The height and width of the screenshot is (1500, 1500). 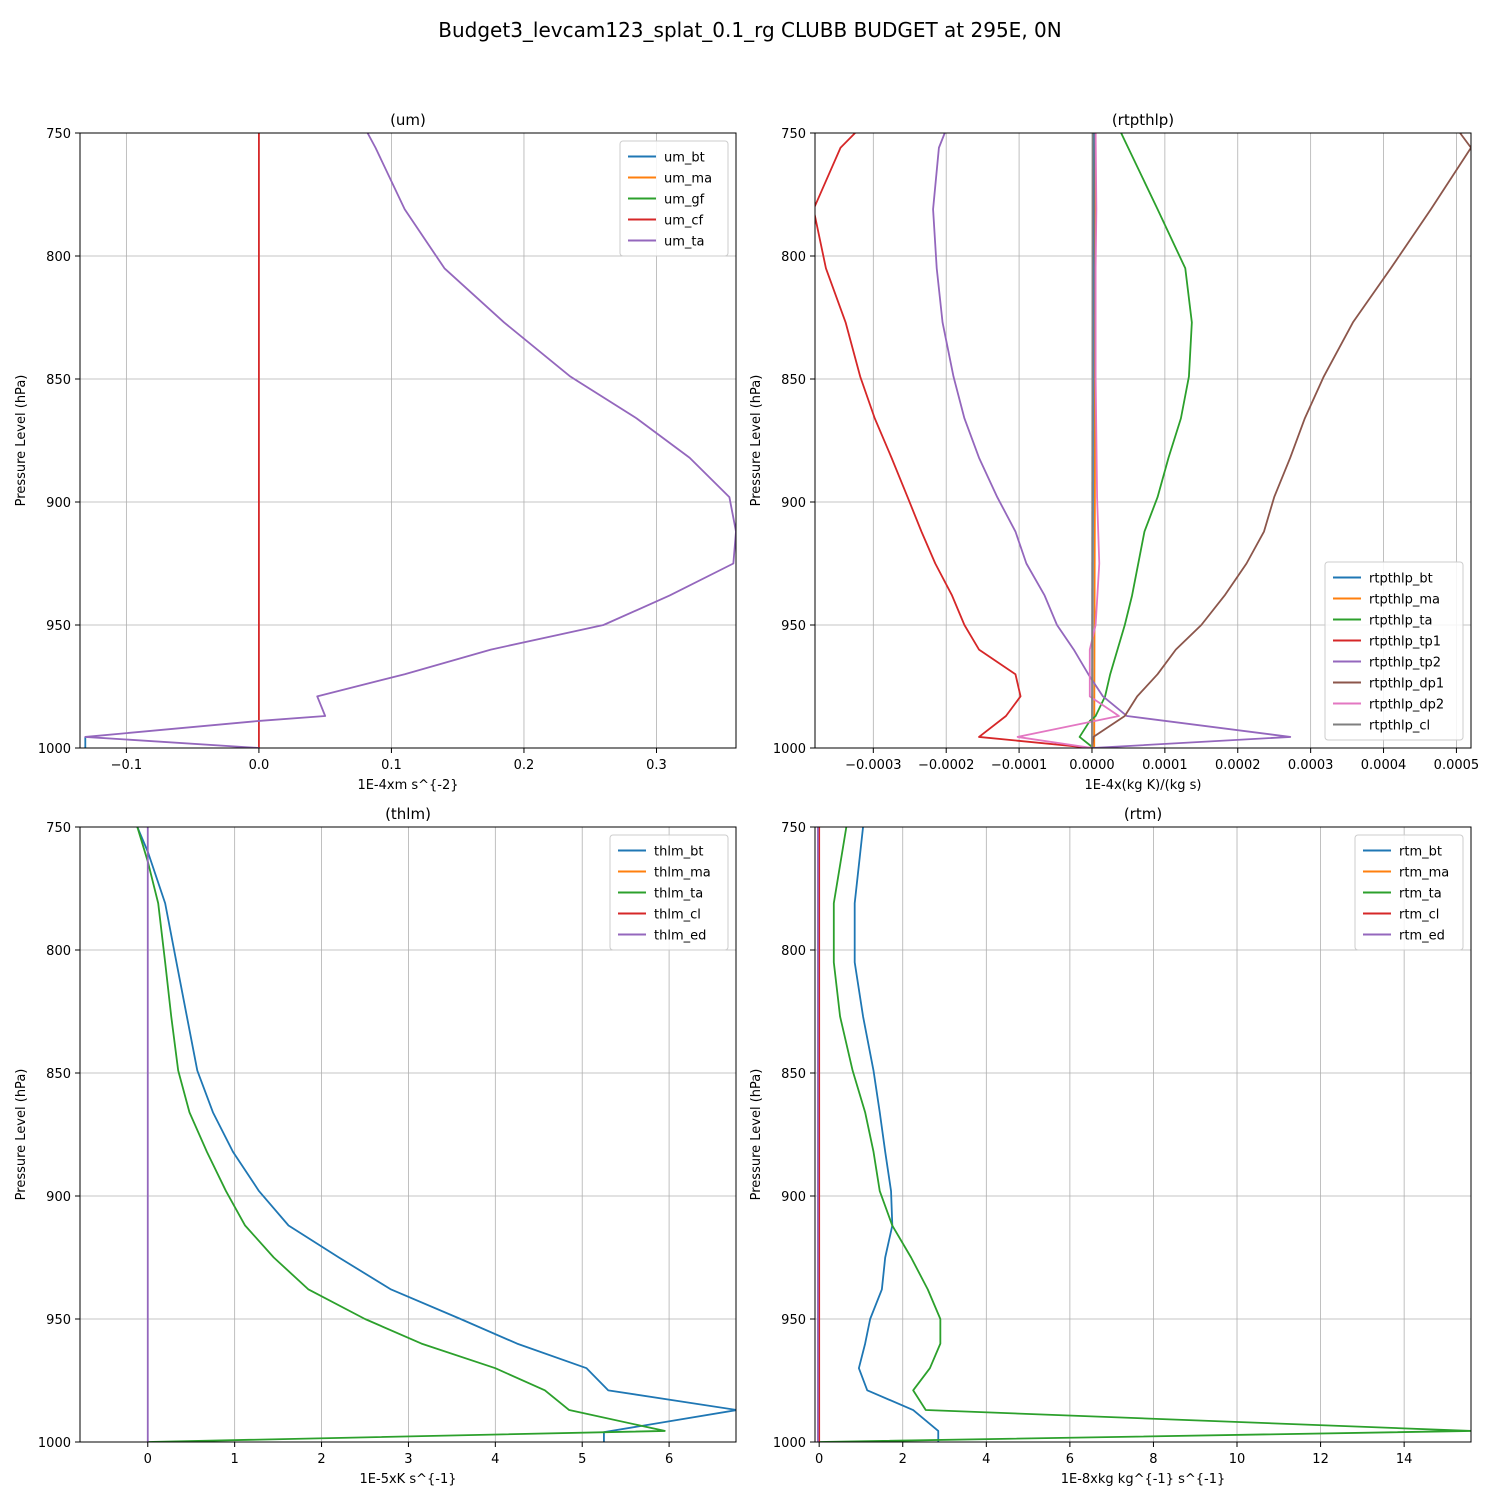 I want to click on panel-title: (um), so click(x=408, y=120).